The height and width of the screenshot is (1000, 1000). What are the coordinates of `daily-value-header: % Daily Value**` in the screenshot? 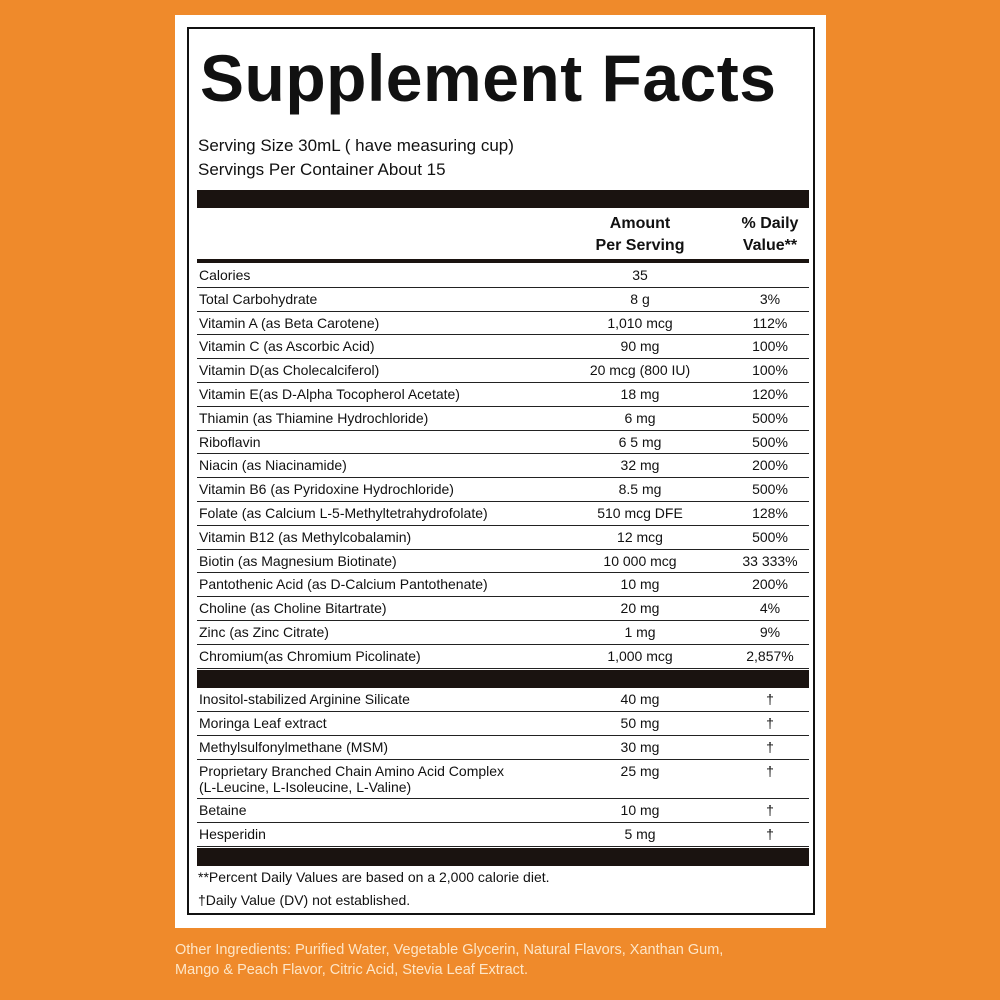 It's located at (770, 235).